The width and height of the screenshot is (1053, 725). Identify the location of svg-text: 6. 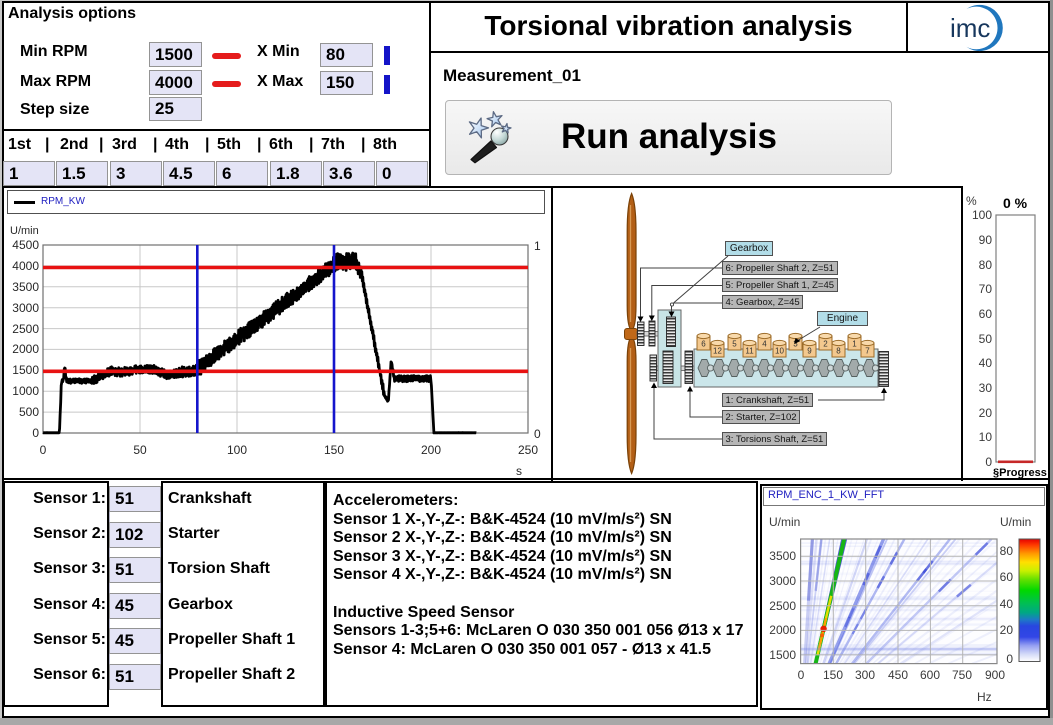
(703, 344).